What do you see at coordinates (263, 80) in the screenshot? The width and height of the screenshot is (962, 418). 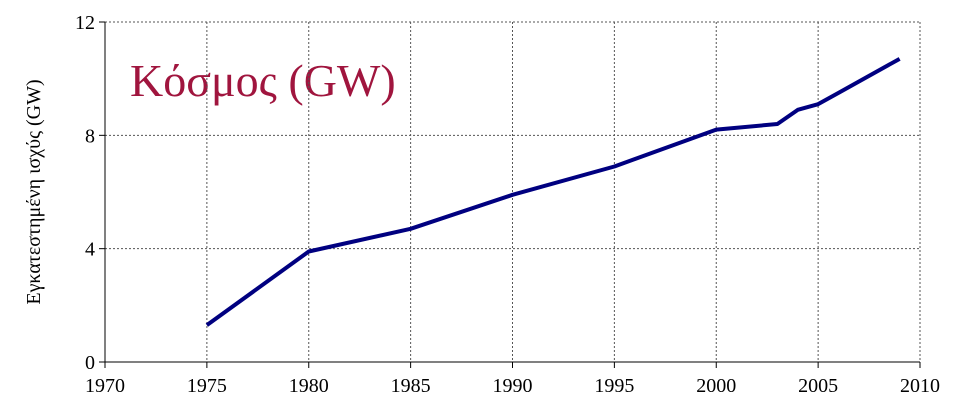 I see `chart-title: Κόσμος (GW)` at bounding box center [263, 80].